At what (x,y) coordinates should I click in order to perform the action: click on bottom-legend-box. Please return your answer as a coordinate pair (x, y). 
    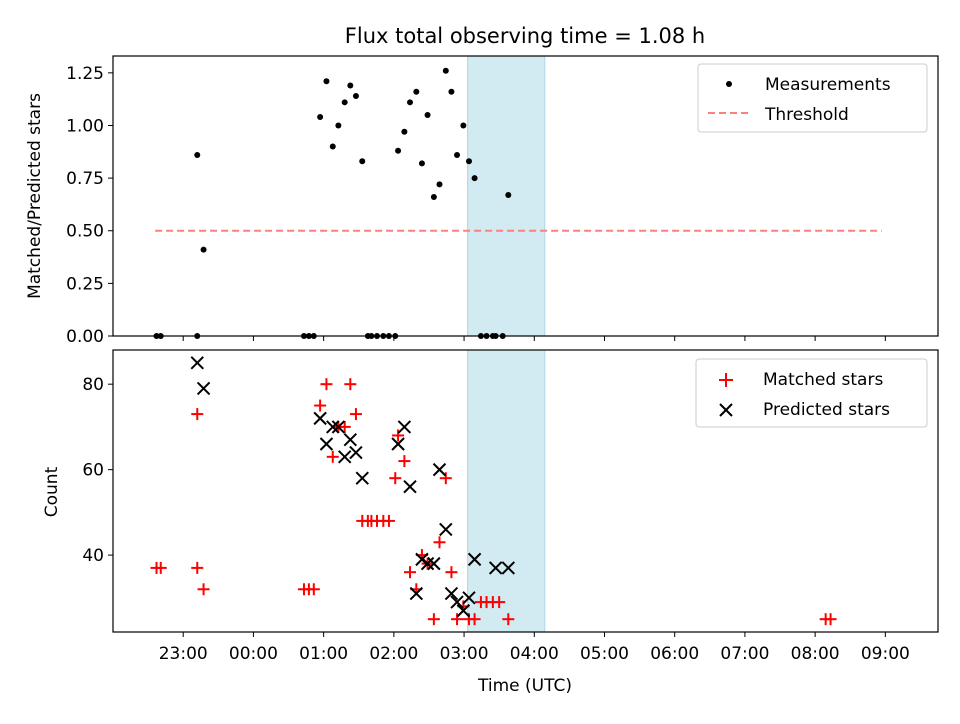
    Looking at the image, I should click on (811, 393).